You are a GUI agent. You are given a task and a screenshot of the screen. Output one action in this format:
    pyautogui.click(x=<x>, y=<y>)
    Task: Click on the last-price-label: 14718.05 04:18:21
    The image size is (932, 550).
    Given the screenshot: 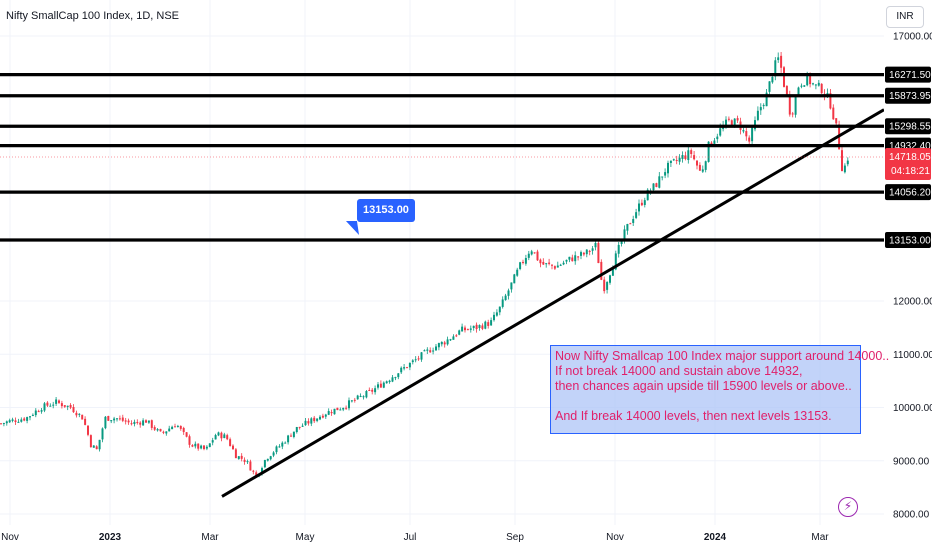 What is the action you would take?
    pyautogui.click(x=908, y=164)
    